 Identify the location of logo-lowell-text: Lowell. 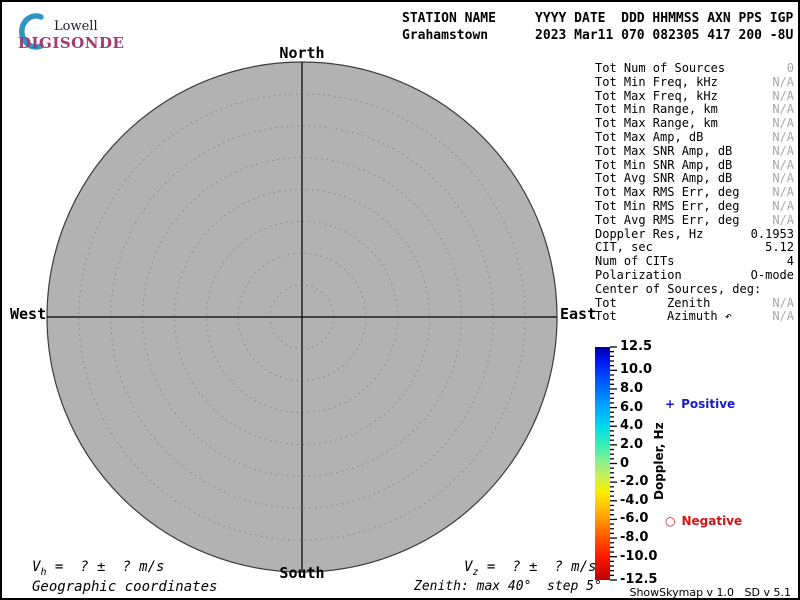
(76, 26).